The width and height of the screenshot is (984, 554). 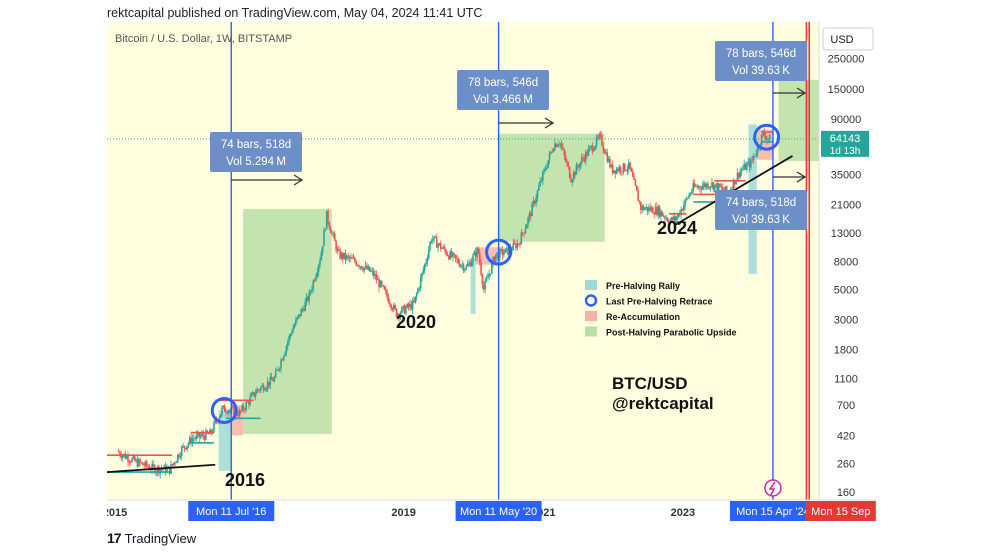 I want to click on price-badge-value: 64143, so click(x=845, y=139).